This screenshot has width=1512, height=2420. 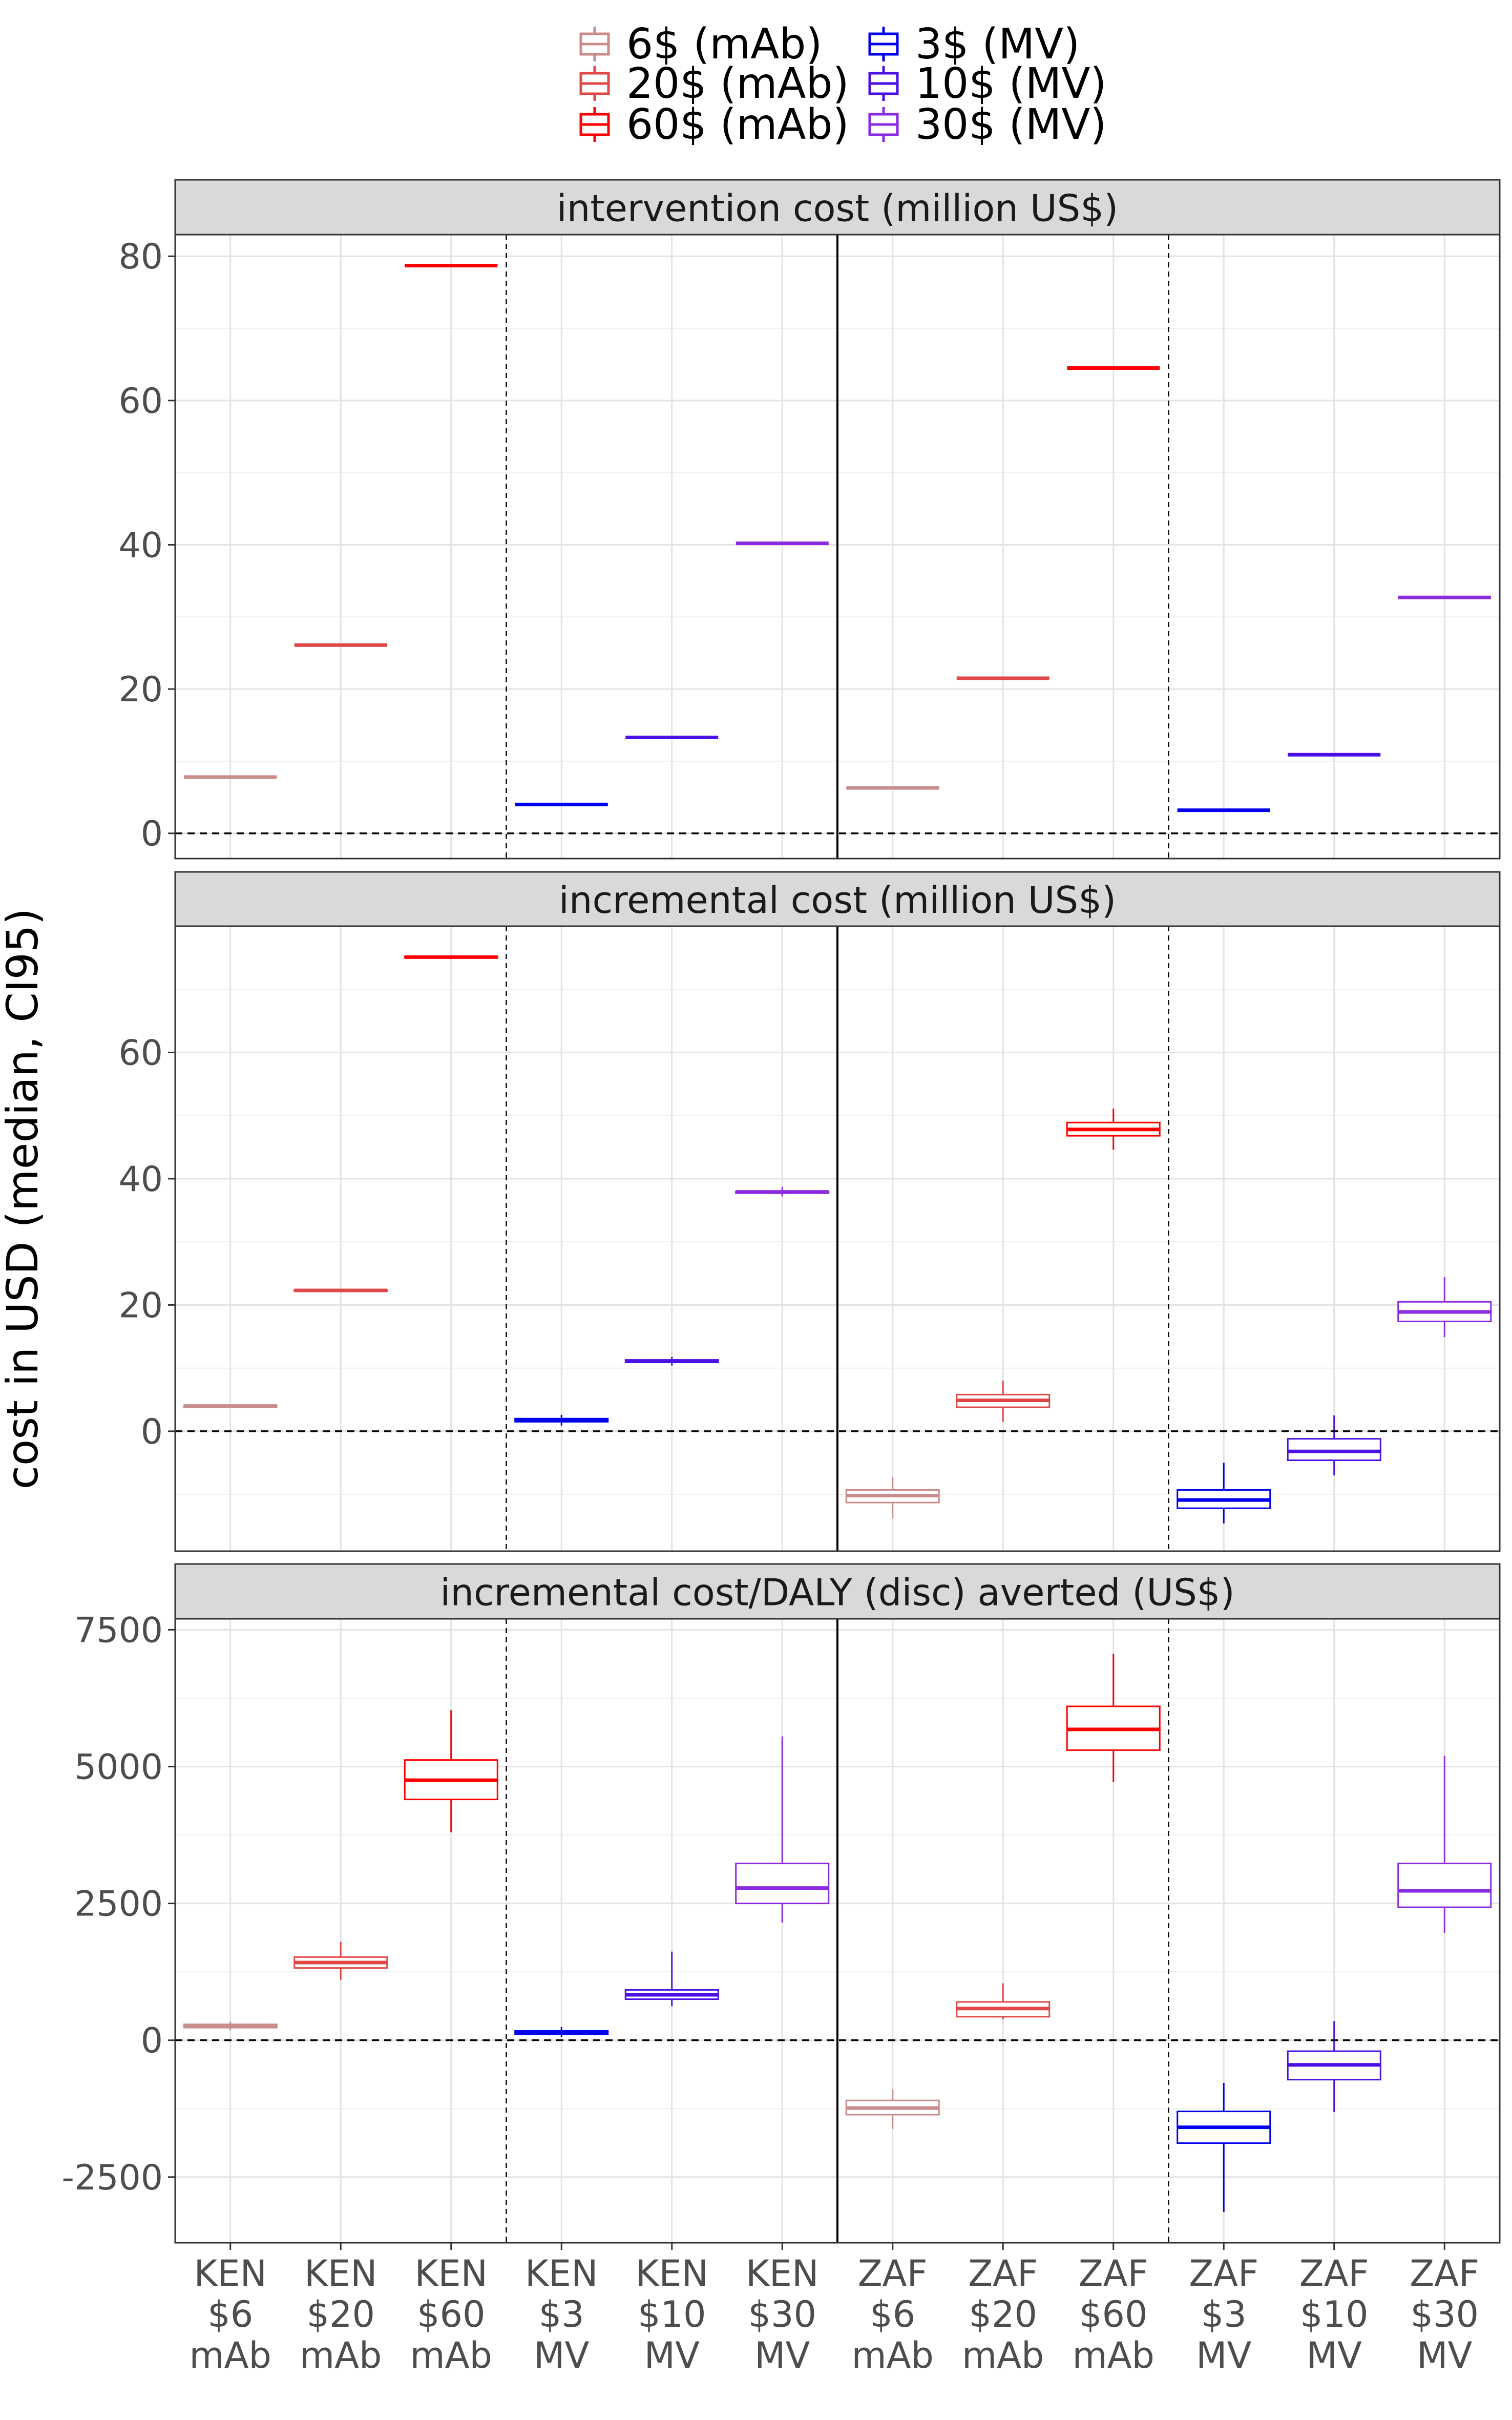 I want to click on legend-label: 30$ (MV), so click(x=1010, y=124).